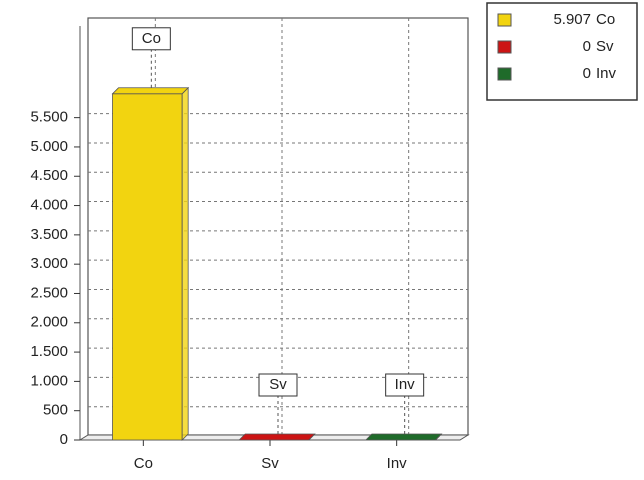 The height and width of the screenshot is (480, 644). Describe the element at coordinates (605, 19) in the screenshot. I see `legend-name: Co` at that location.